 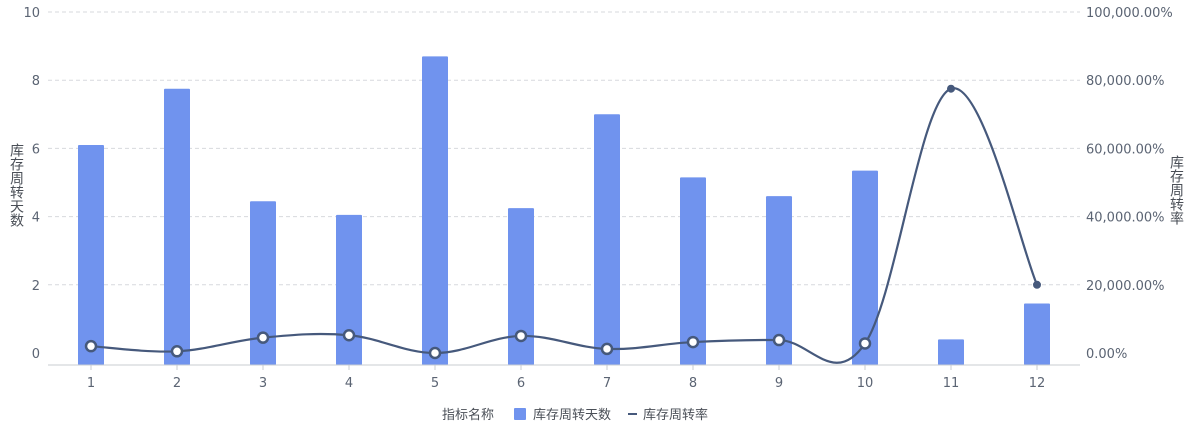 What do you see at coordinates (1106, 354) in the screenshot?
I see `right-tick-label: 0.00%` at bounding box center [1106, 354].